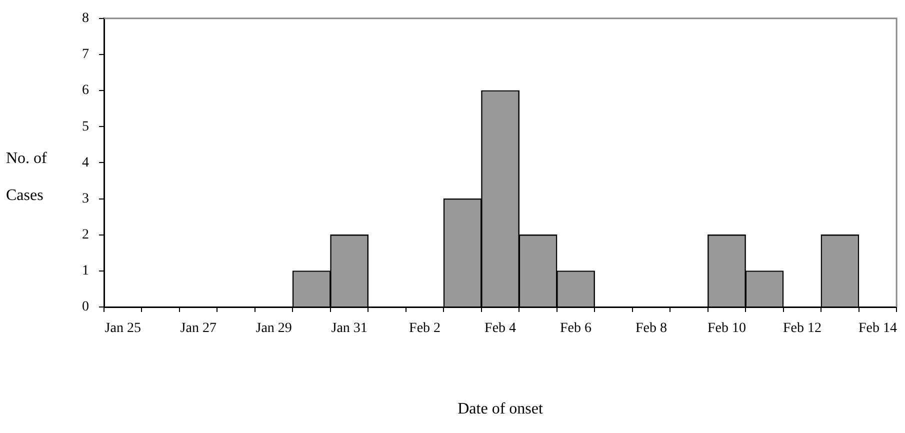 This screenshot has height=433, width=905. Describe the element at coordinates (576, 328) in the screenshot. I see `x-tick-label: Feb 6` at that location.